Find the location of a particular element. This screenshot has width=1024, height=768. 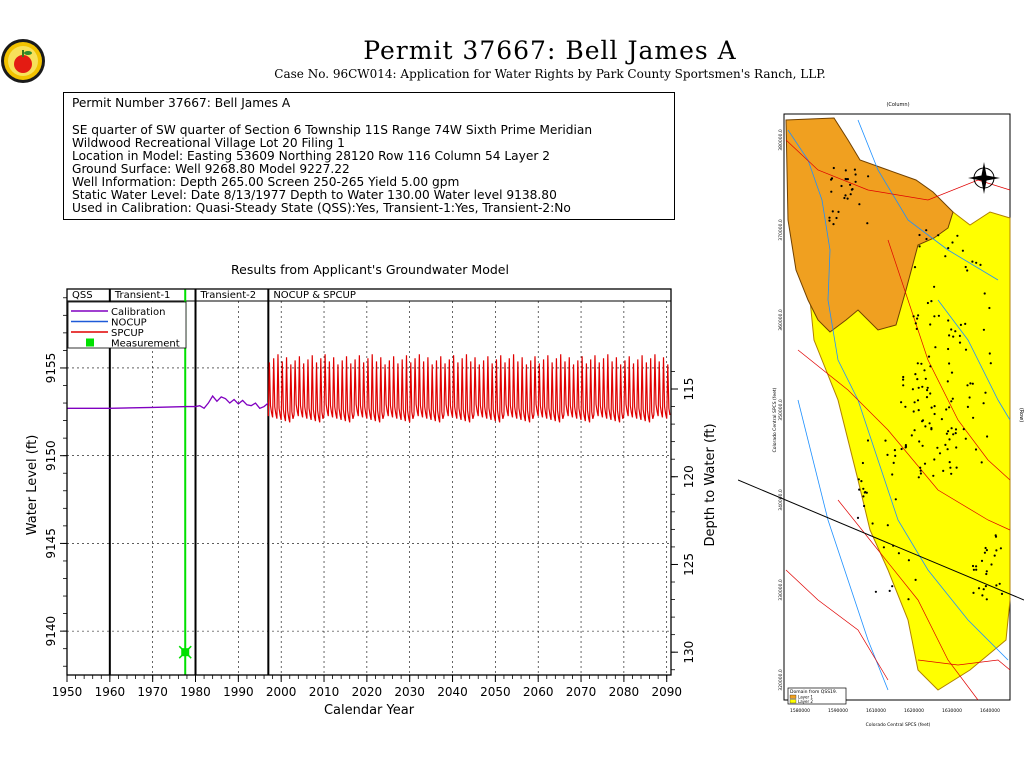

measurement-point-cross is located at coordinates (185, 652).